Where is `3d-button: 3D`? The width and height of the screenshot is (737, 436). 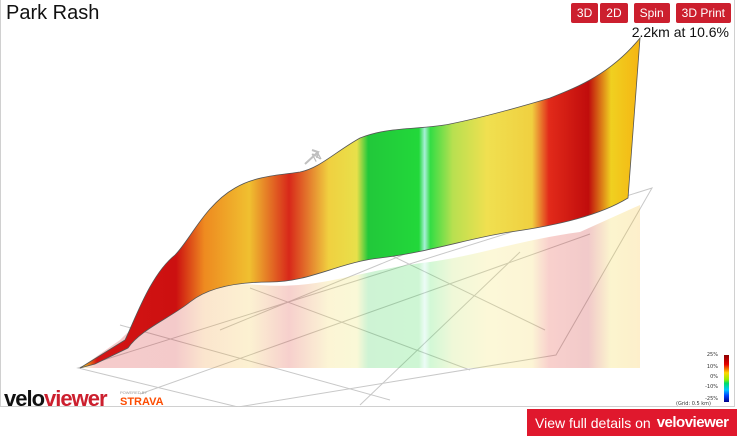
3d-button: 3D is located at coordinates (584, 13).